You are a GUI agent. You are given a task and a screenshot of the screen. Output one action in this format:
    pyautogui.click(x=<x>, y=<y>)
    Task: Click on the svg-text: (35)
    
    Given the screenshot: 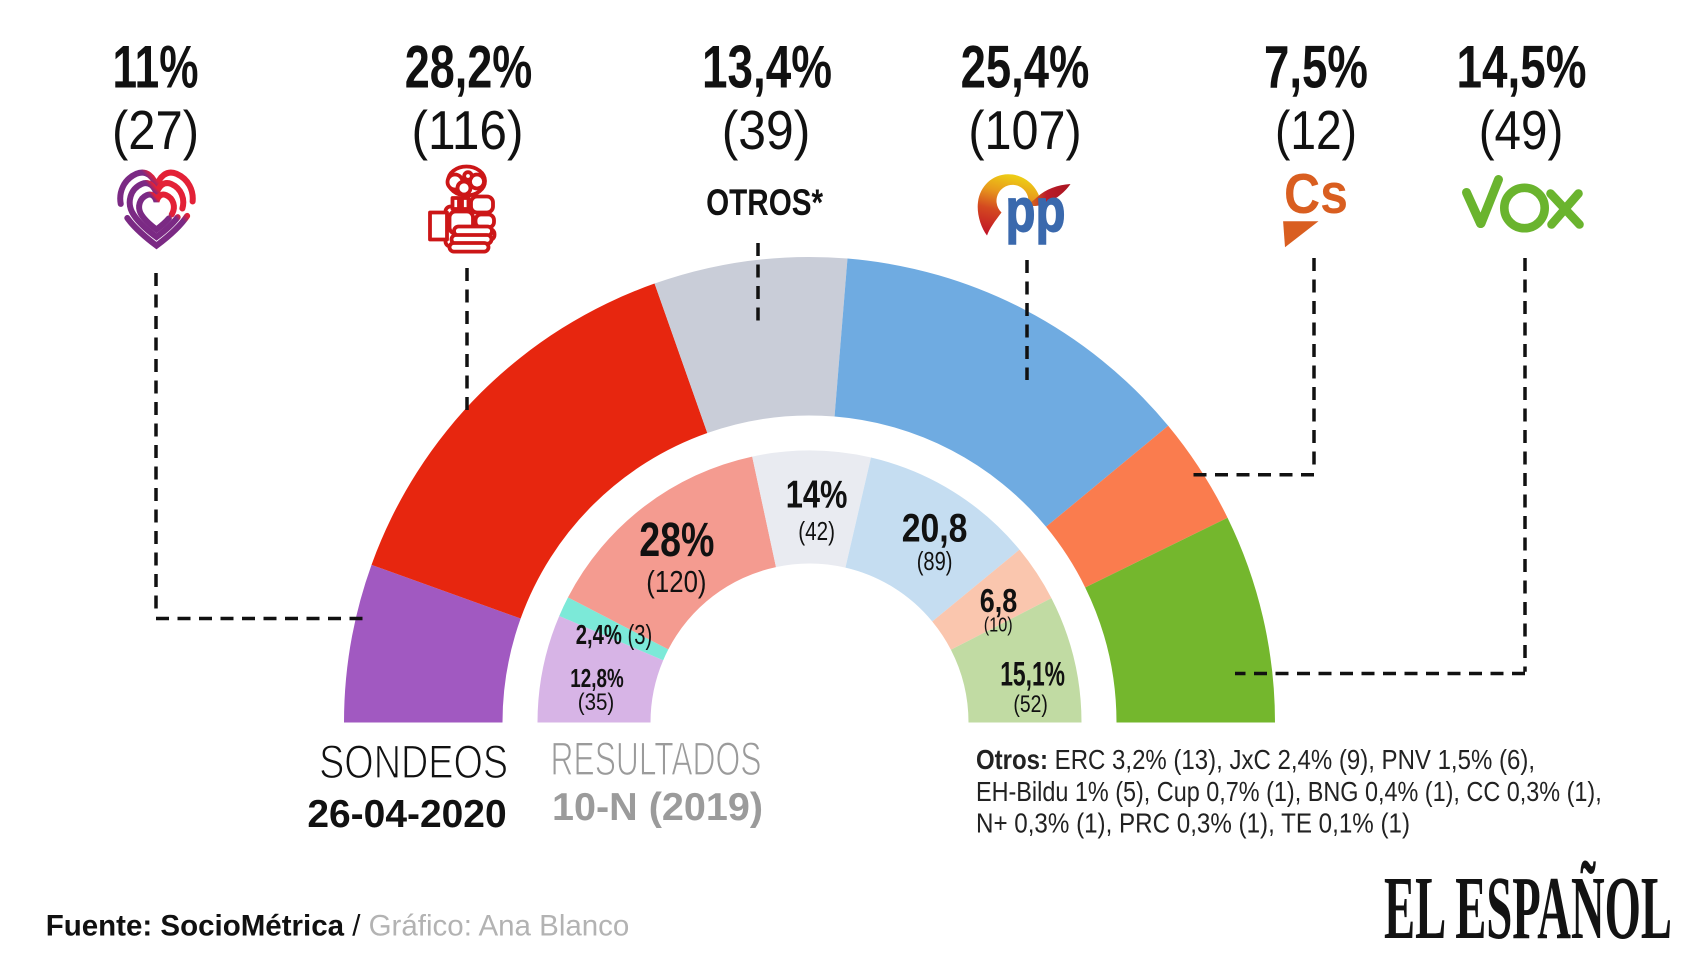 What is the action you would take?
    pyautogui.click(x=596, y=702)
    